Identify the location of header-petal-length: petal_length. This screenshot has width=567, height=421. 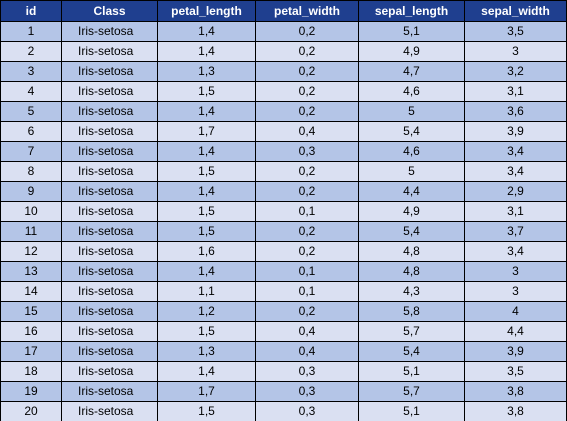
(206, 11).